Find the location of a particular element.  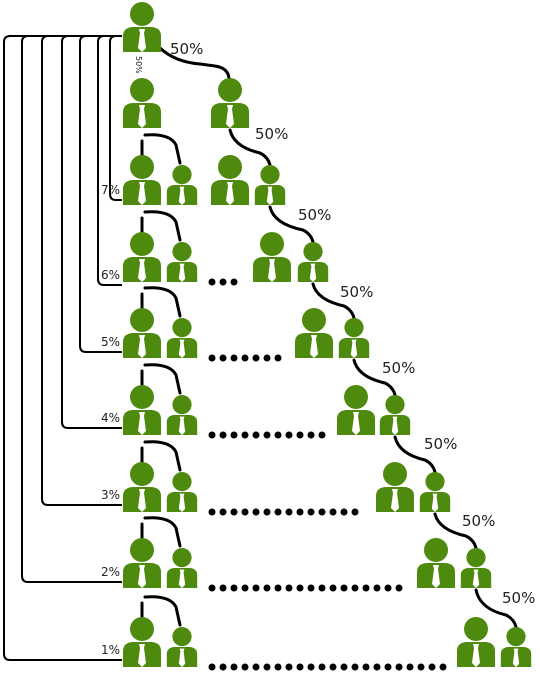

level-label: 7% is located at coordinates (110, 190).